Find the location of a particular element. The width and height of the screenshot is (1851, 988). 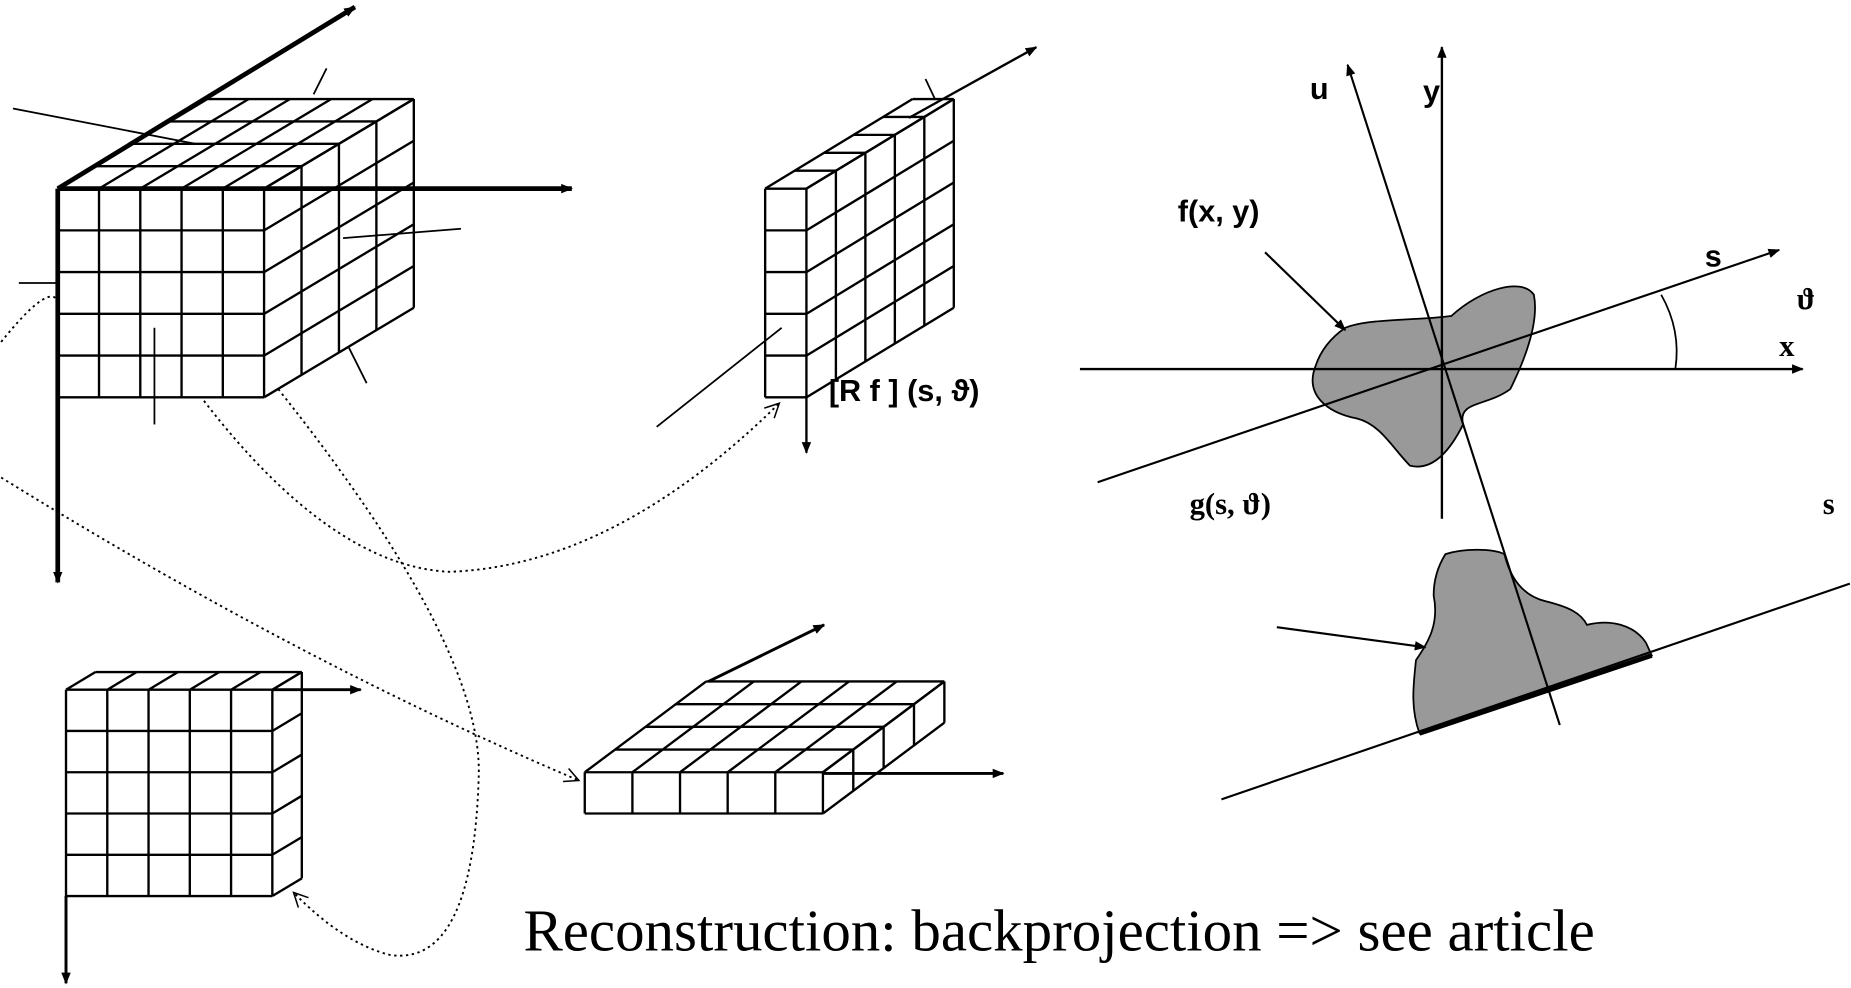

label-f: f(x, y) is located at coordinates (1219, 212).